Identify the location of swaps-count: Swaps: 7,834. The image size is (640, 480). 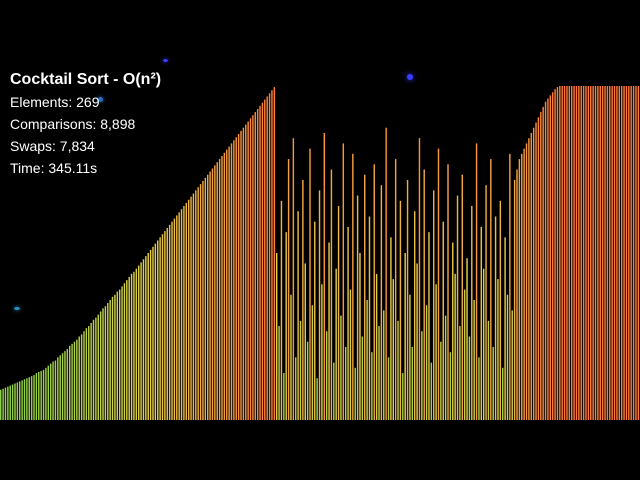
(52, 146).